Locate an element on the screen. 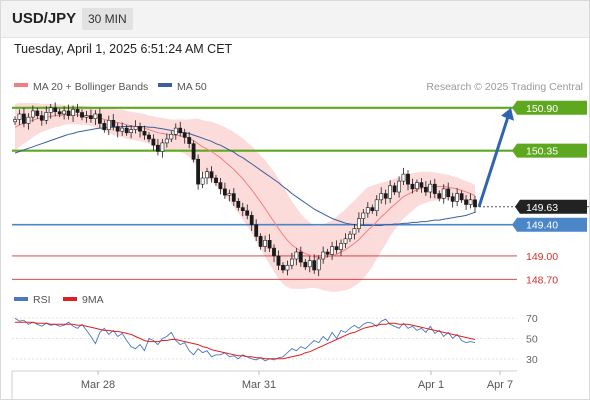  legend-swatch-ma20 is located at coordinates (21, 85).